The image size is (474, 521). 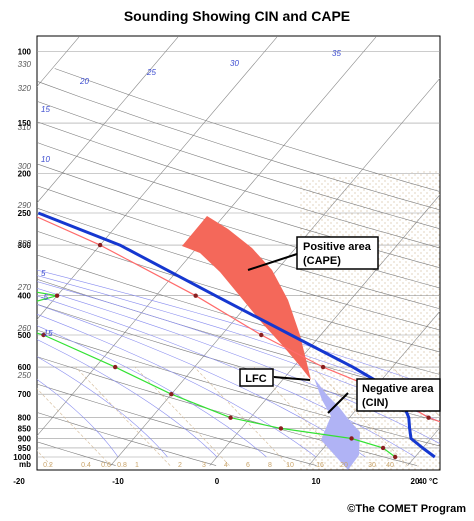 I want to click on cape-annotation: Positive area (CAPE), so click(x=313, y=253).